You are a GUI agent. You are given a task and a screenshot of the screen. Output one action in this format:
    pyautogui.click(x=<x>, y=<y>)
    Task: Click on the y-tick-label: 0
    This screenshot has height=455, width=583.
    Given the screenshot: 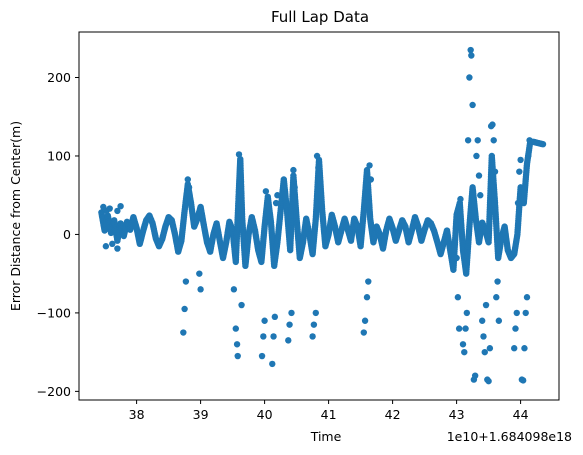 What is the action you would take?
    pyautogui.click(x=67, y=234)
    